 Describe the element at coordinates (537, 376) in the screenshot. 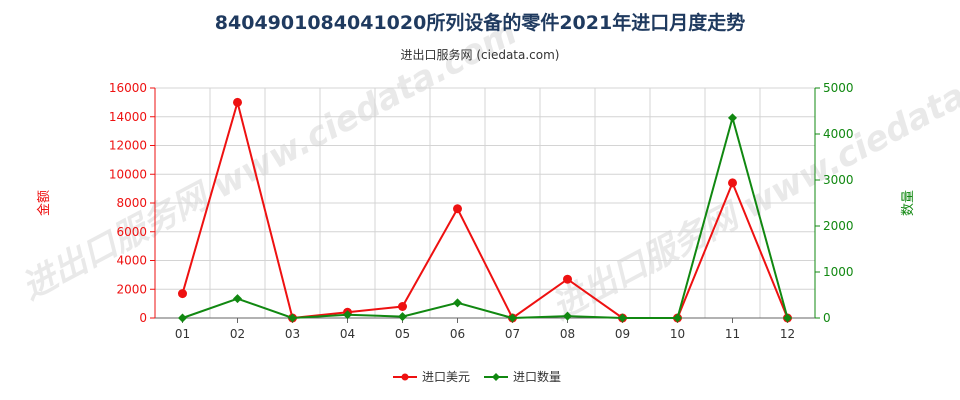

I see `legend-entry: 进口数量` at that location.